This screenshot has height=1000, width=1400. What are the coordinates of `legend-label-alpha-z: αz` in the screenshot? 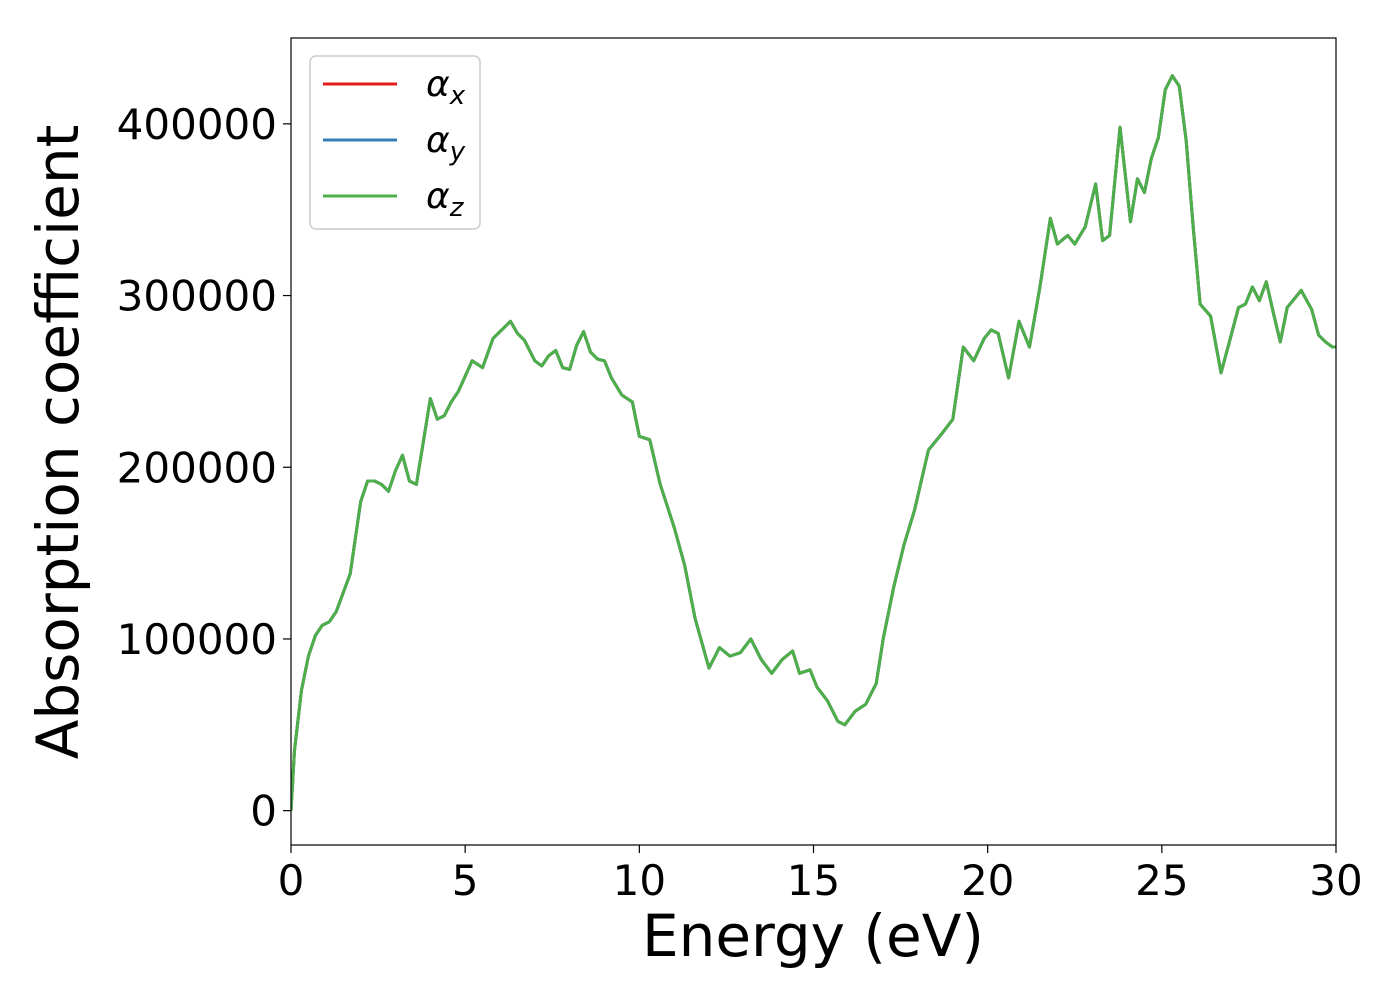 It's located at (445, 199).